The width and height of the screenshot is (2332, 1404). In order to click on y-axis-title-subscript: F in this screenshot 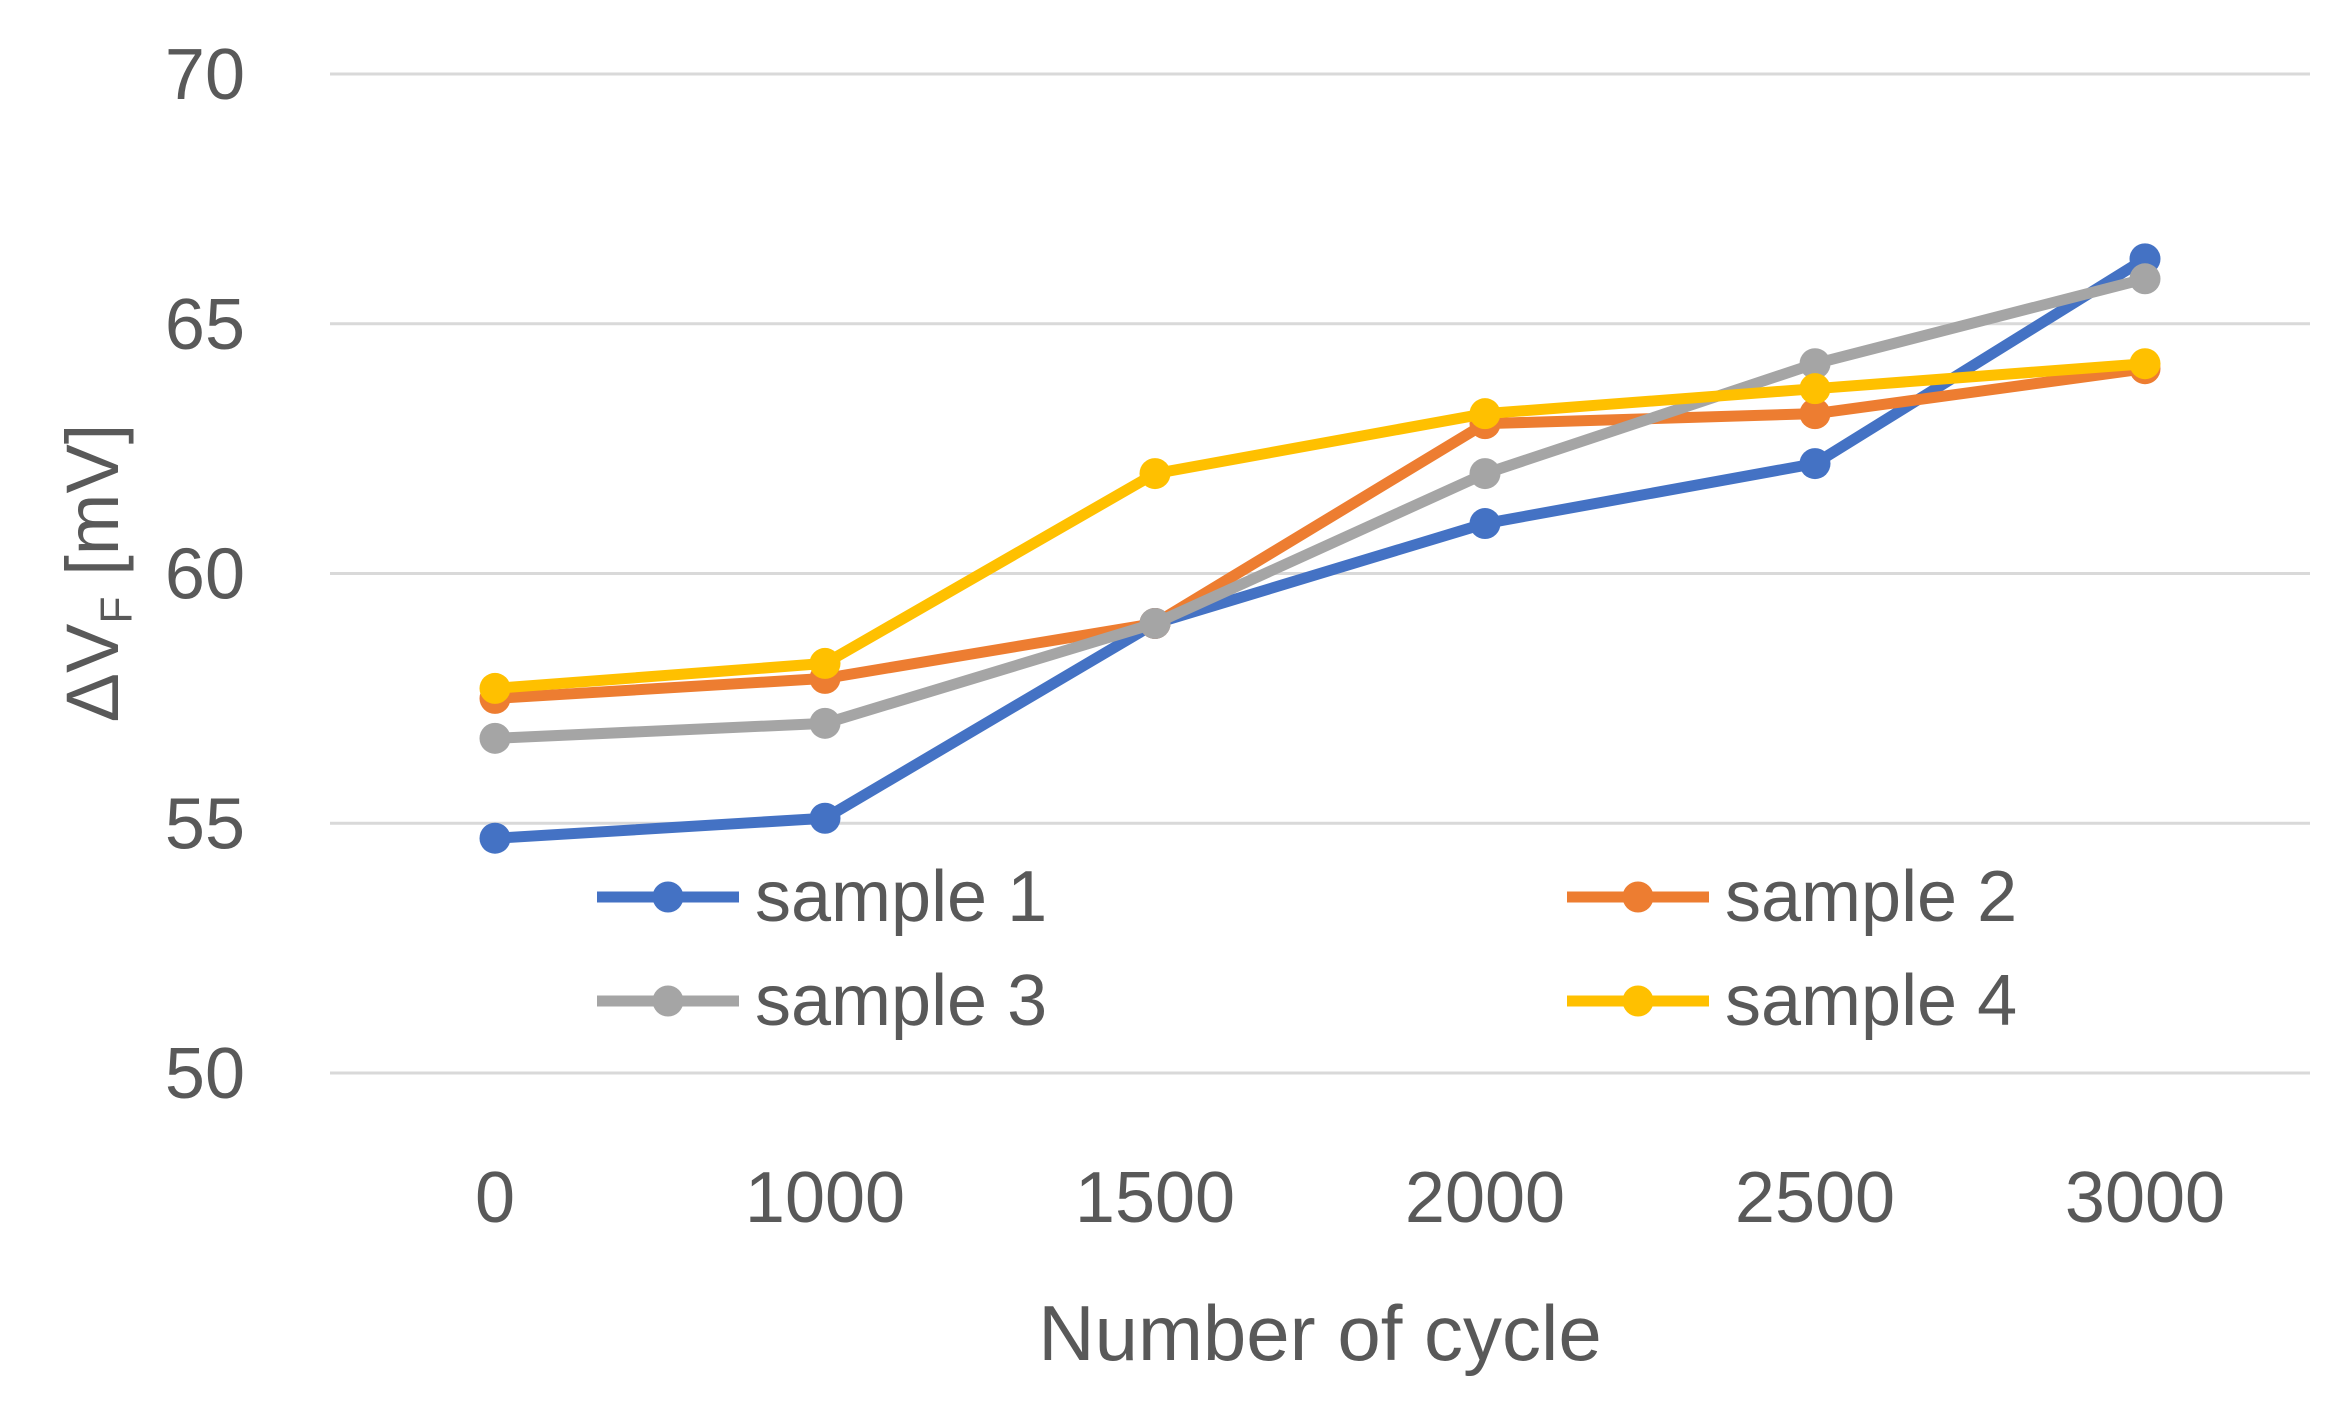, I will do `click(117, 610)`.